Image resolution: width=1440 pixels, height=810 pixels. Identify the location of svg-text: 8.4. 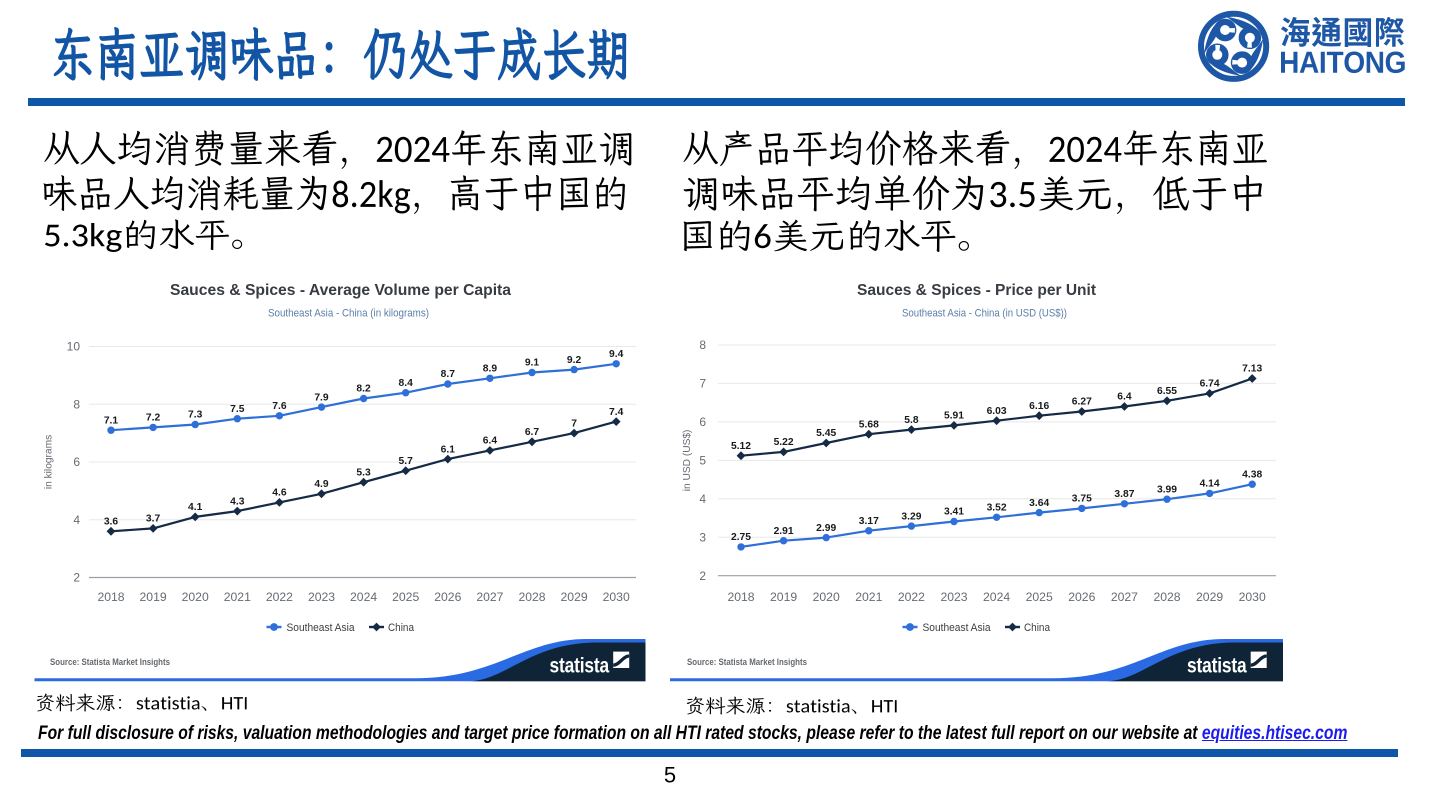
(406, 383).